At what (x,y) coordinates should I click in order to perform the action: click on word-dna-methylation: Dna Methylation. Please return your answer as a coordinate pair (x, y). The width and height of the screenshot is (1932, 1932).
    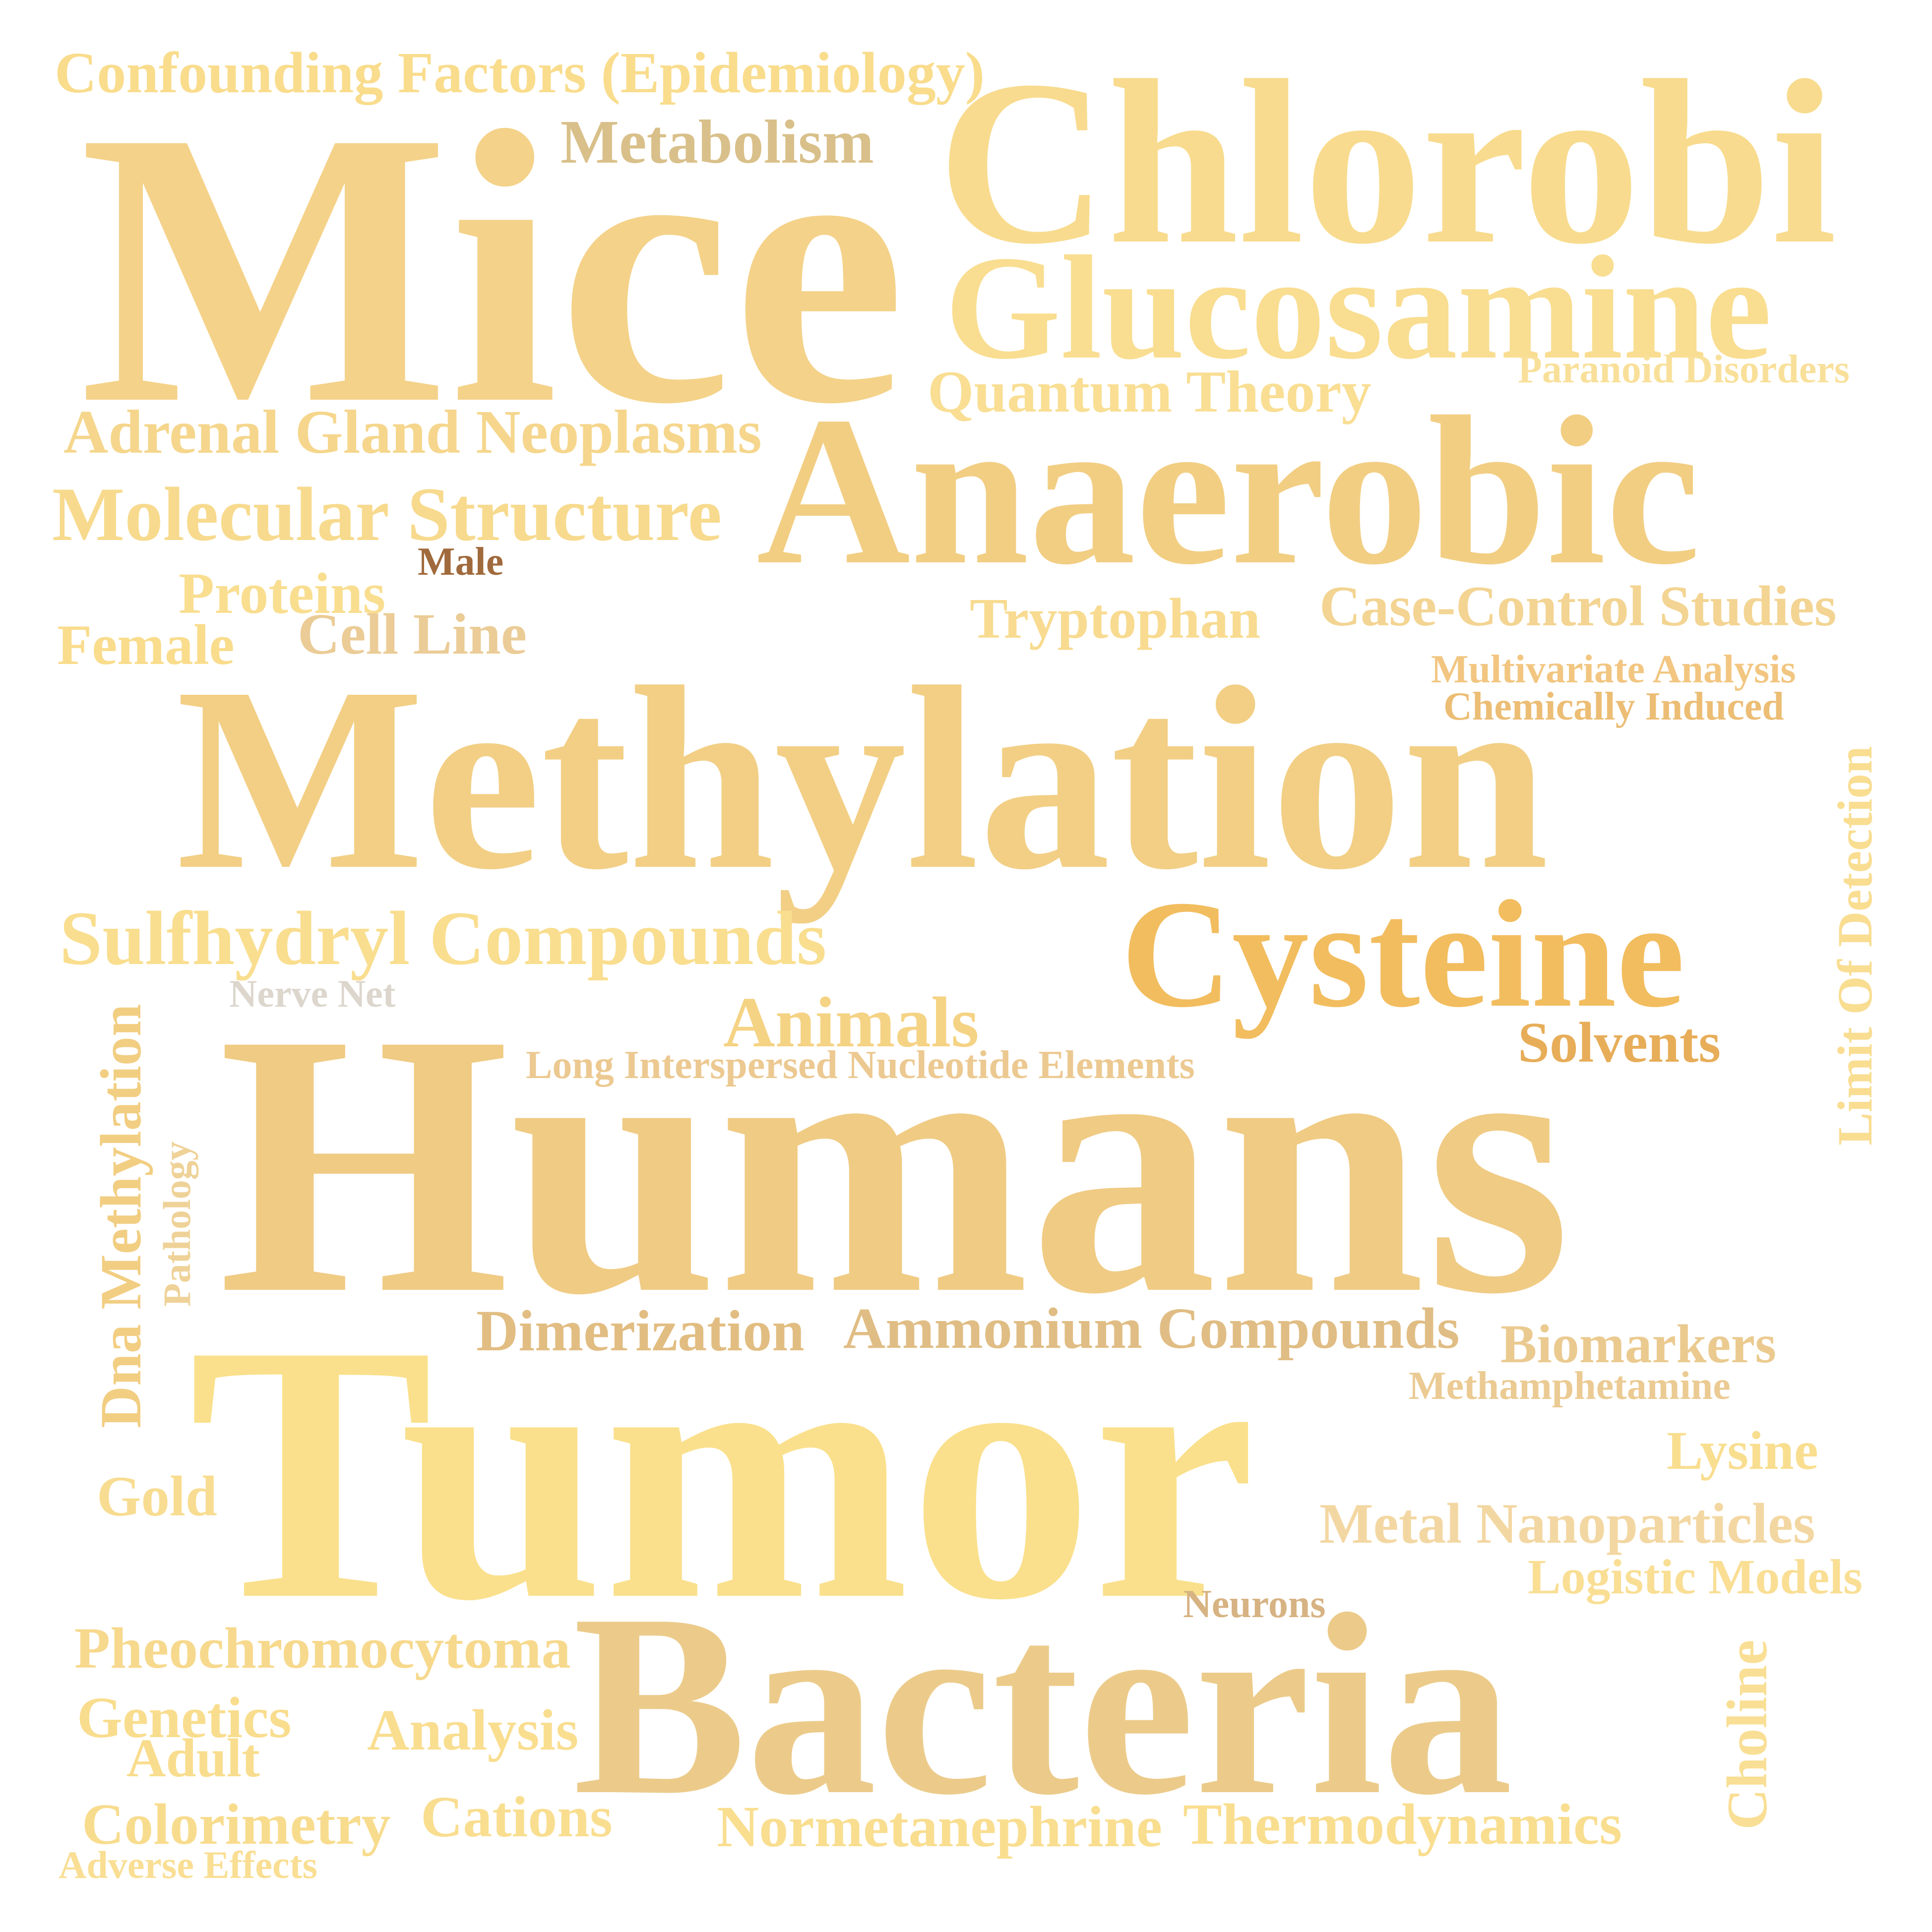
    Looking at the image, I should click on (120, 1216).